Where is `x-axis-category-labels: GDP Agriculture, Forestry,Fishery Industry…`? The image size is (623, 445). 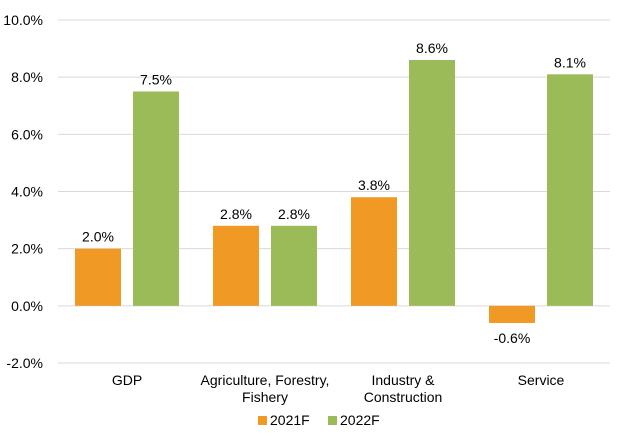
x-axis-category-labels: GDP Agriculture, Forestry,Fishery Industry… is located at coordinates (338, 388).